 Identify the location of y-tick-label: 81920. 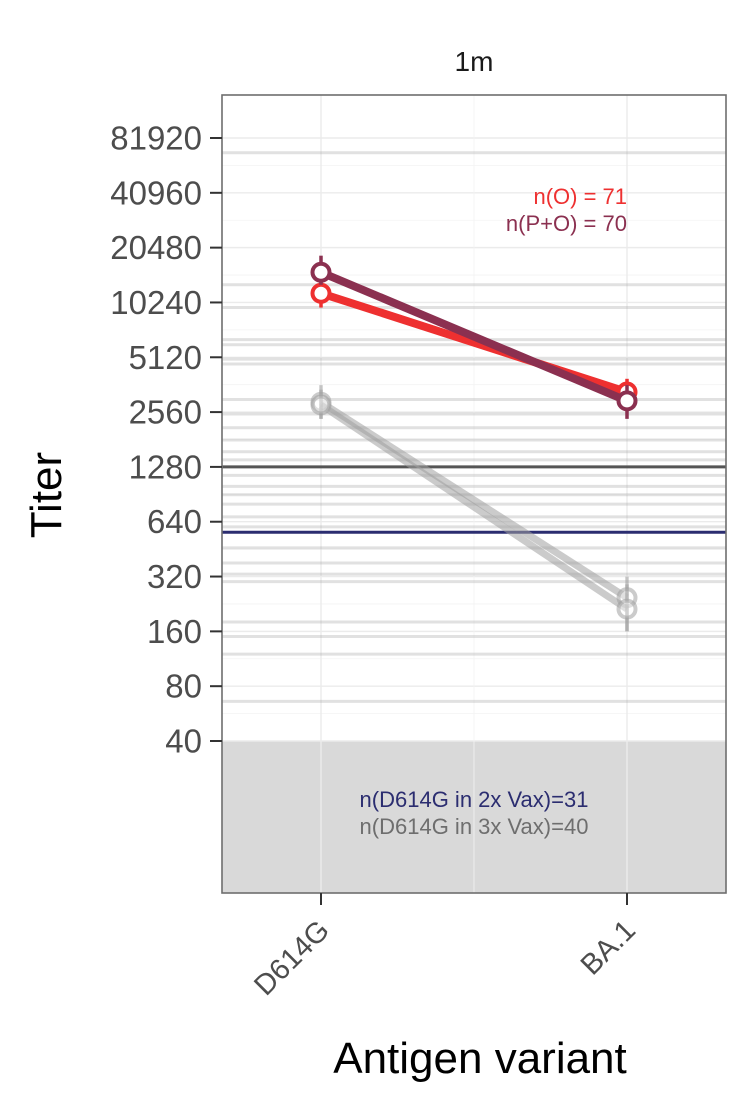
(156, 138).